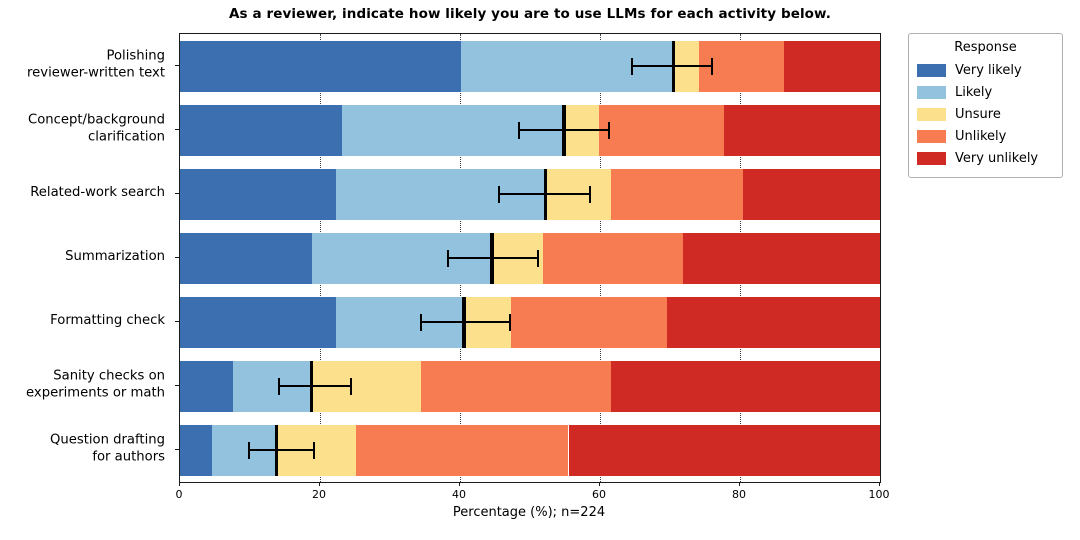  What do you see at coordinates (319, 494) in the screenshot?
I see `x-tick-label: 20` at bounding box center [319, 494].